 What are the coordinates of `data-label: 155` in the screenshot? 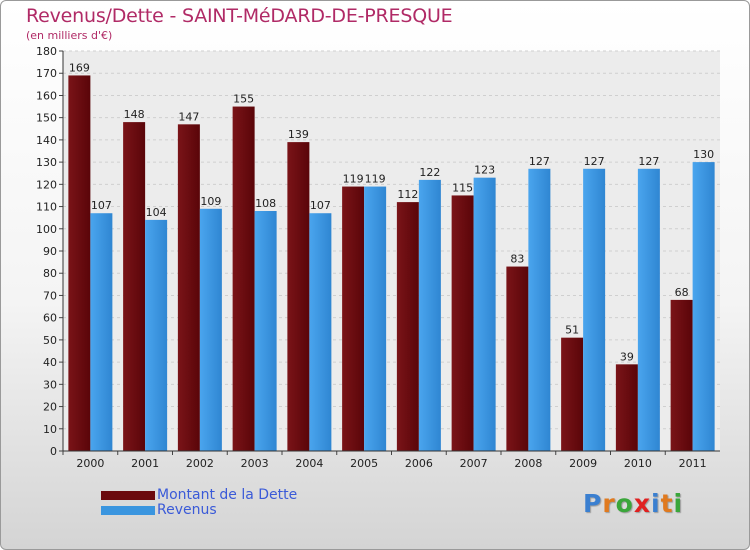 It's located at (243, 99).